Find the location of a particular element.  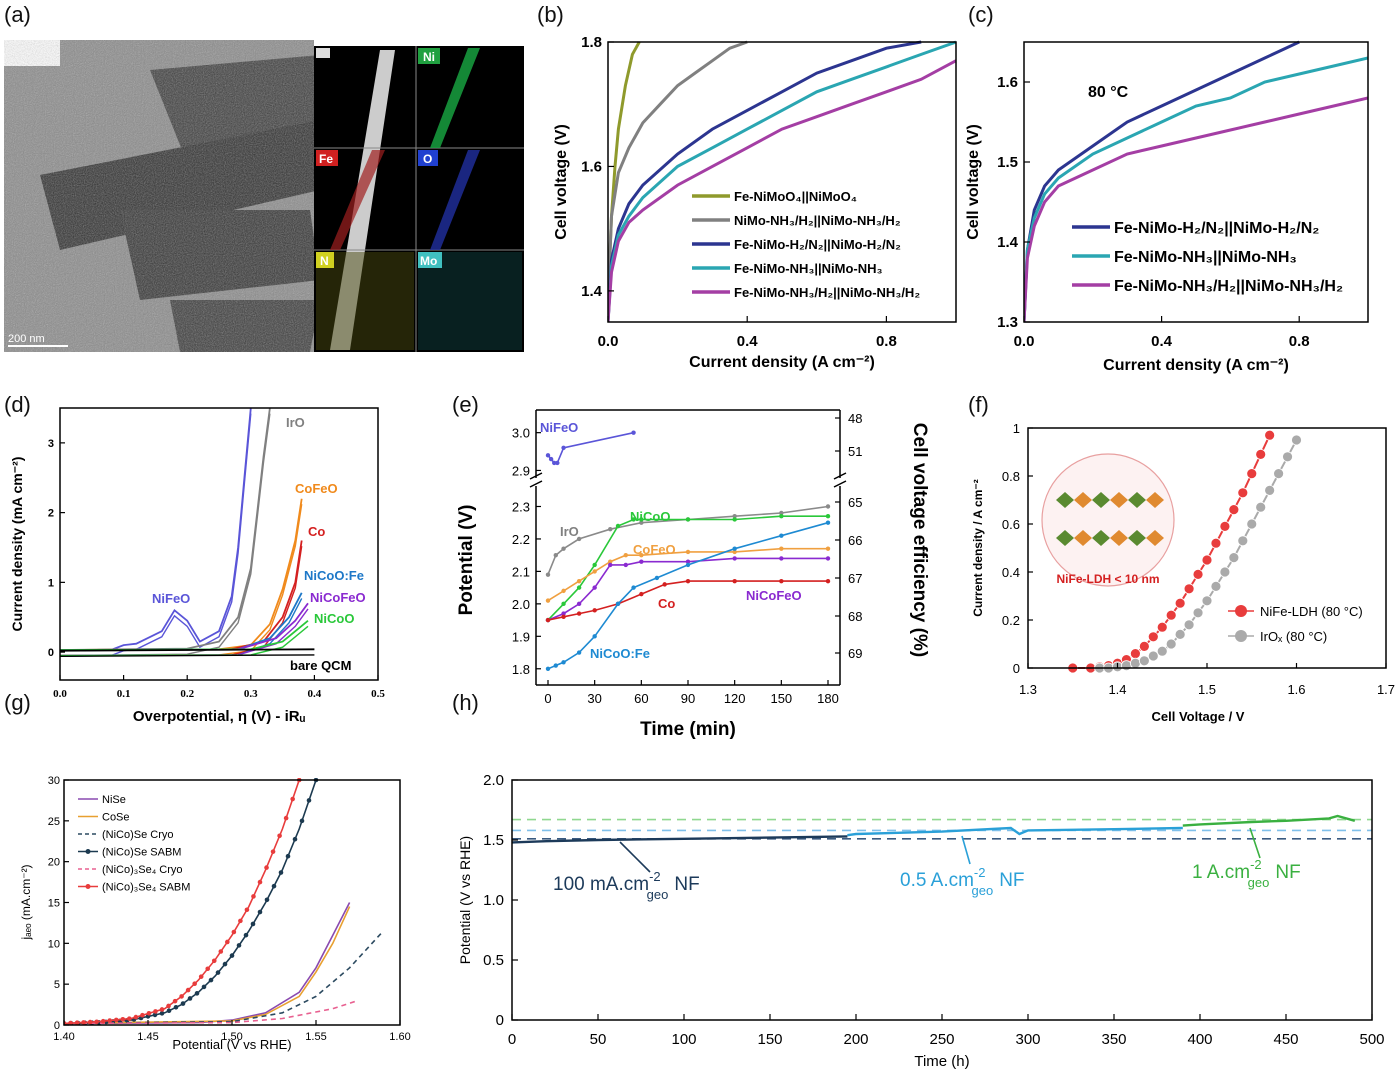

y-tick-label: 1.6 is located at coordinates (591, 166).